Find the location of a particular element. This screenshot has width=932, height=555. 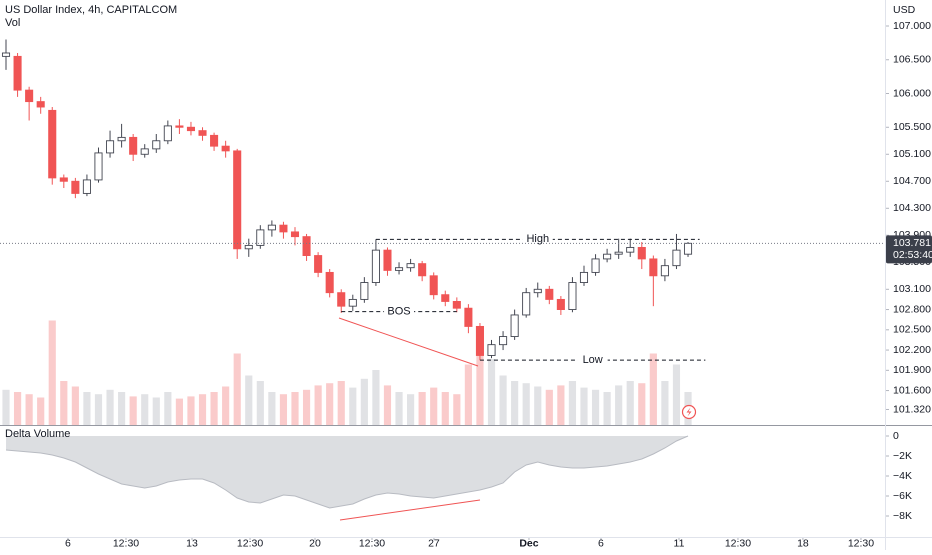

chart-title: US Dollar Index, 4h, CAPITALCOM is located at coordinates (91, 10).